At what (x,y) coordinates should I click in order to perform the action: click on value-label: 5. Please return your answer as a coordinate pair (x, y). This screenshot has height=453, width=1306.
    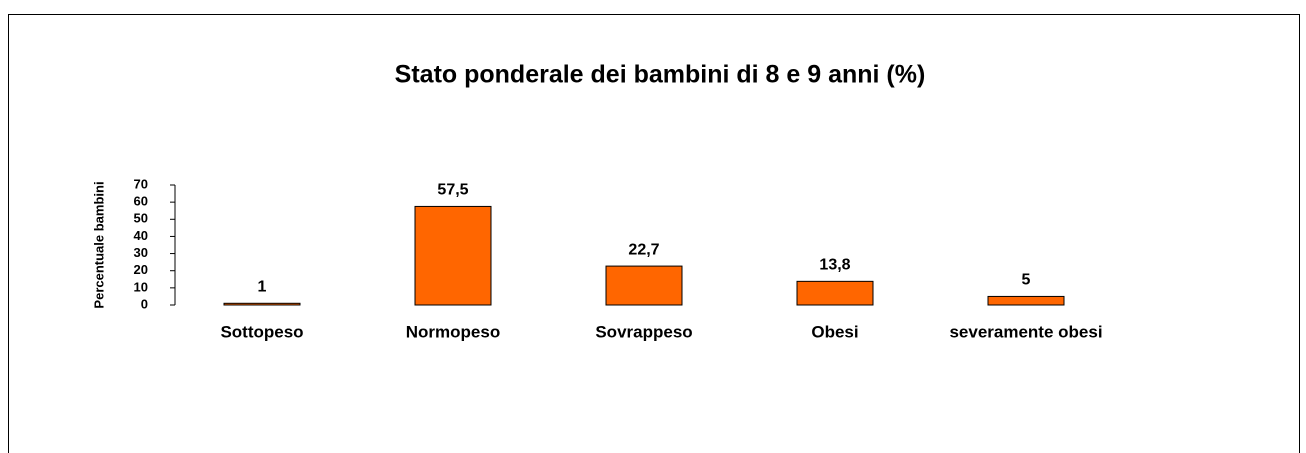
    Looking at the image, I should click on (1026, 280).